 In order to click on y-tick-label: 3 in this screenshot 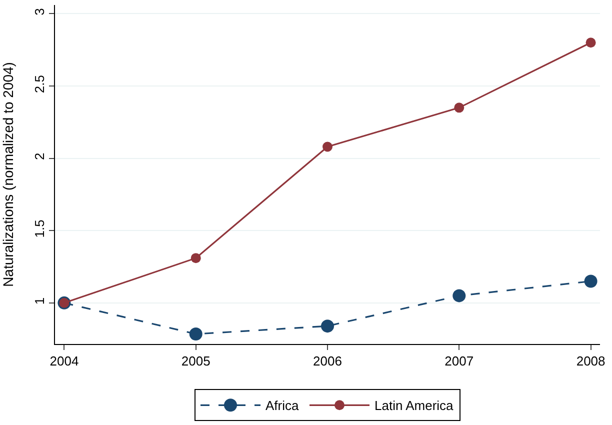, I will do `click(39, 12)`.